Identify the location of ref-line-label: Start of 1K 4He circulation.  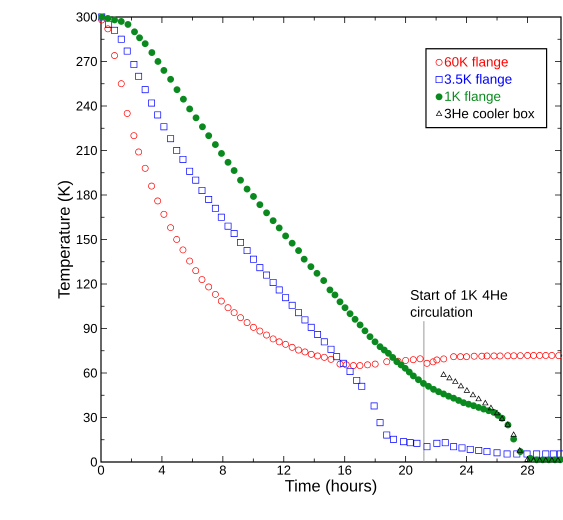
(459, 303).